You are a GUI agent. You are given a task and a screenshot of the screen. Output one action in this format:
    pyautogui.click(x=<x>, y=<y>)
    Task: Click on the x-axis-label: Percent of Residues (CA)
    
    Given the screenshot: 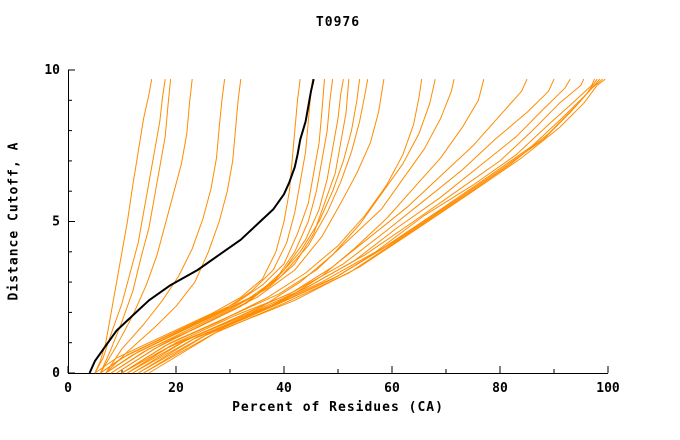 What is the action you would take?
    pyautogui.click(x=338, y=407)
    